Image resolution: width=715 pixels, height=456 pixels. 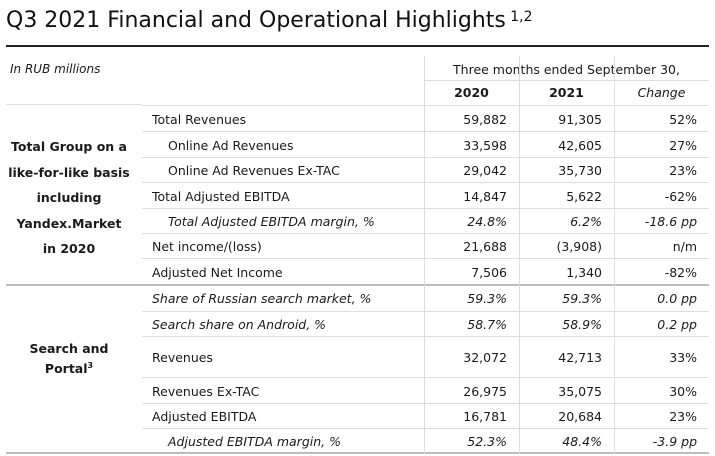 What do you see at coordinates (485, 416) in the screenshot?
I see `cell-2020-text: 16,781` at bounding box center [485, 416].